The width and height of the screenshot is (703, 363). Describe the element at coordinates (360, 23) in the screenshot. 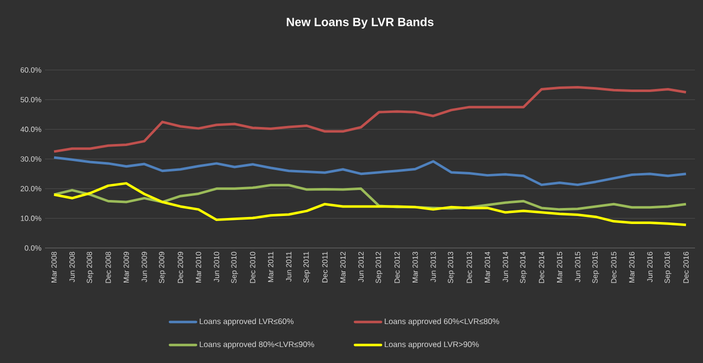

I see `chart-title: New Loans By LVR Bands` at that location.